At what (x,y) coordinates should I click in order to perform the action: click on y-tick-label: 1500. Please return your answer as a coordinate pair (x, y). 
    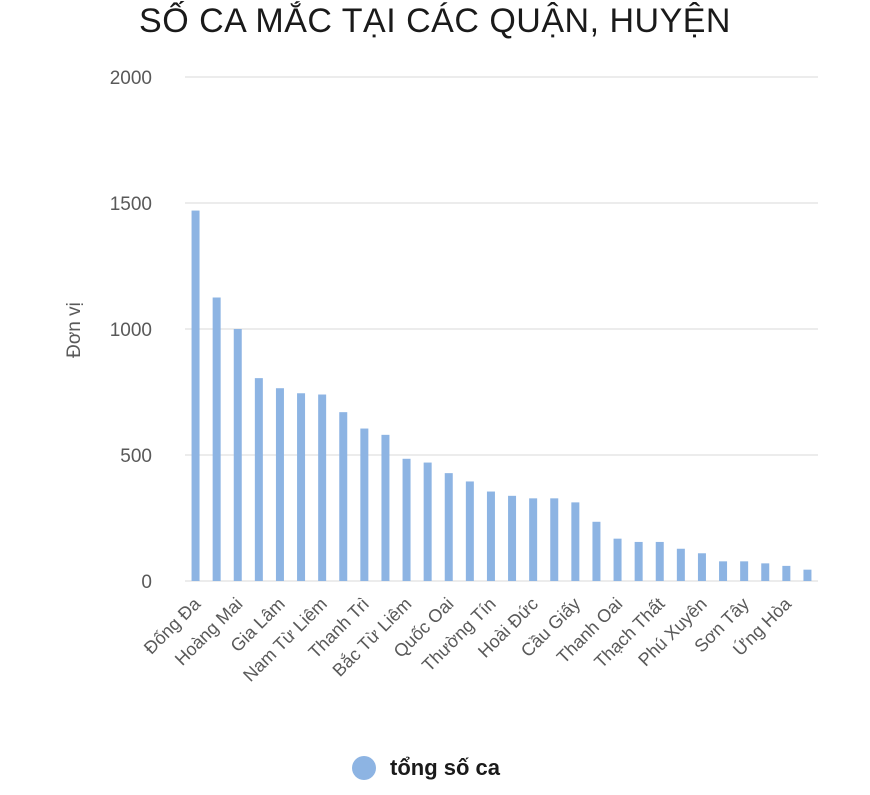
    Looking at the image, I should click on (131, 204).